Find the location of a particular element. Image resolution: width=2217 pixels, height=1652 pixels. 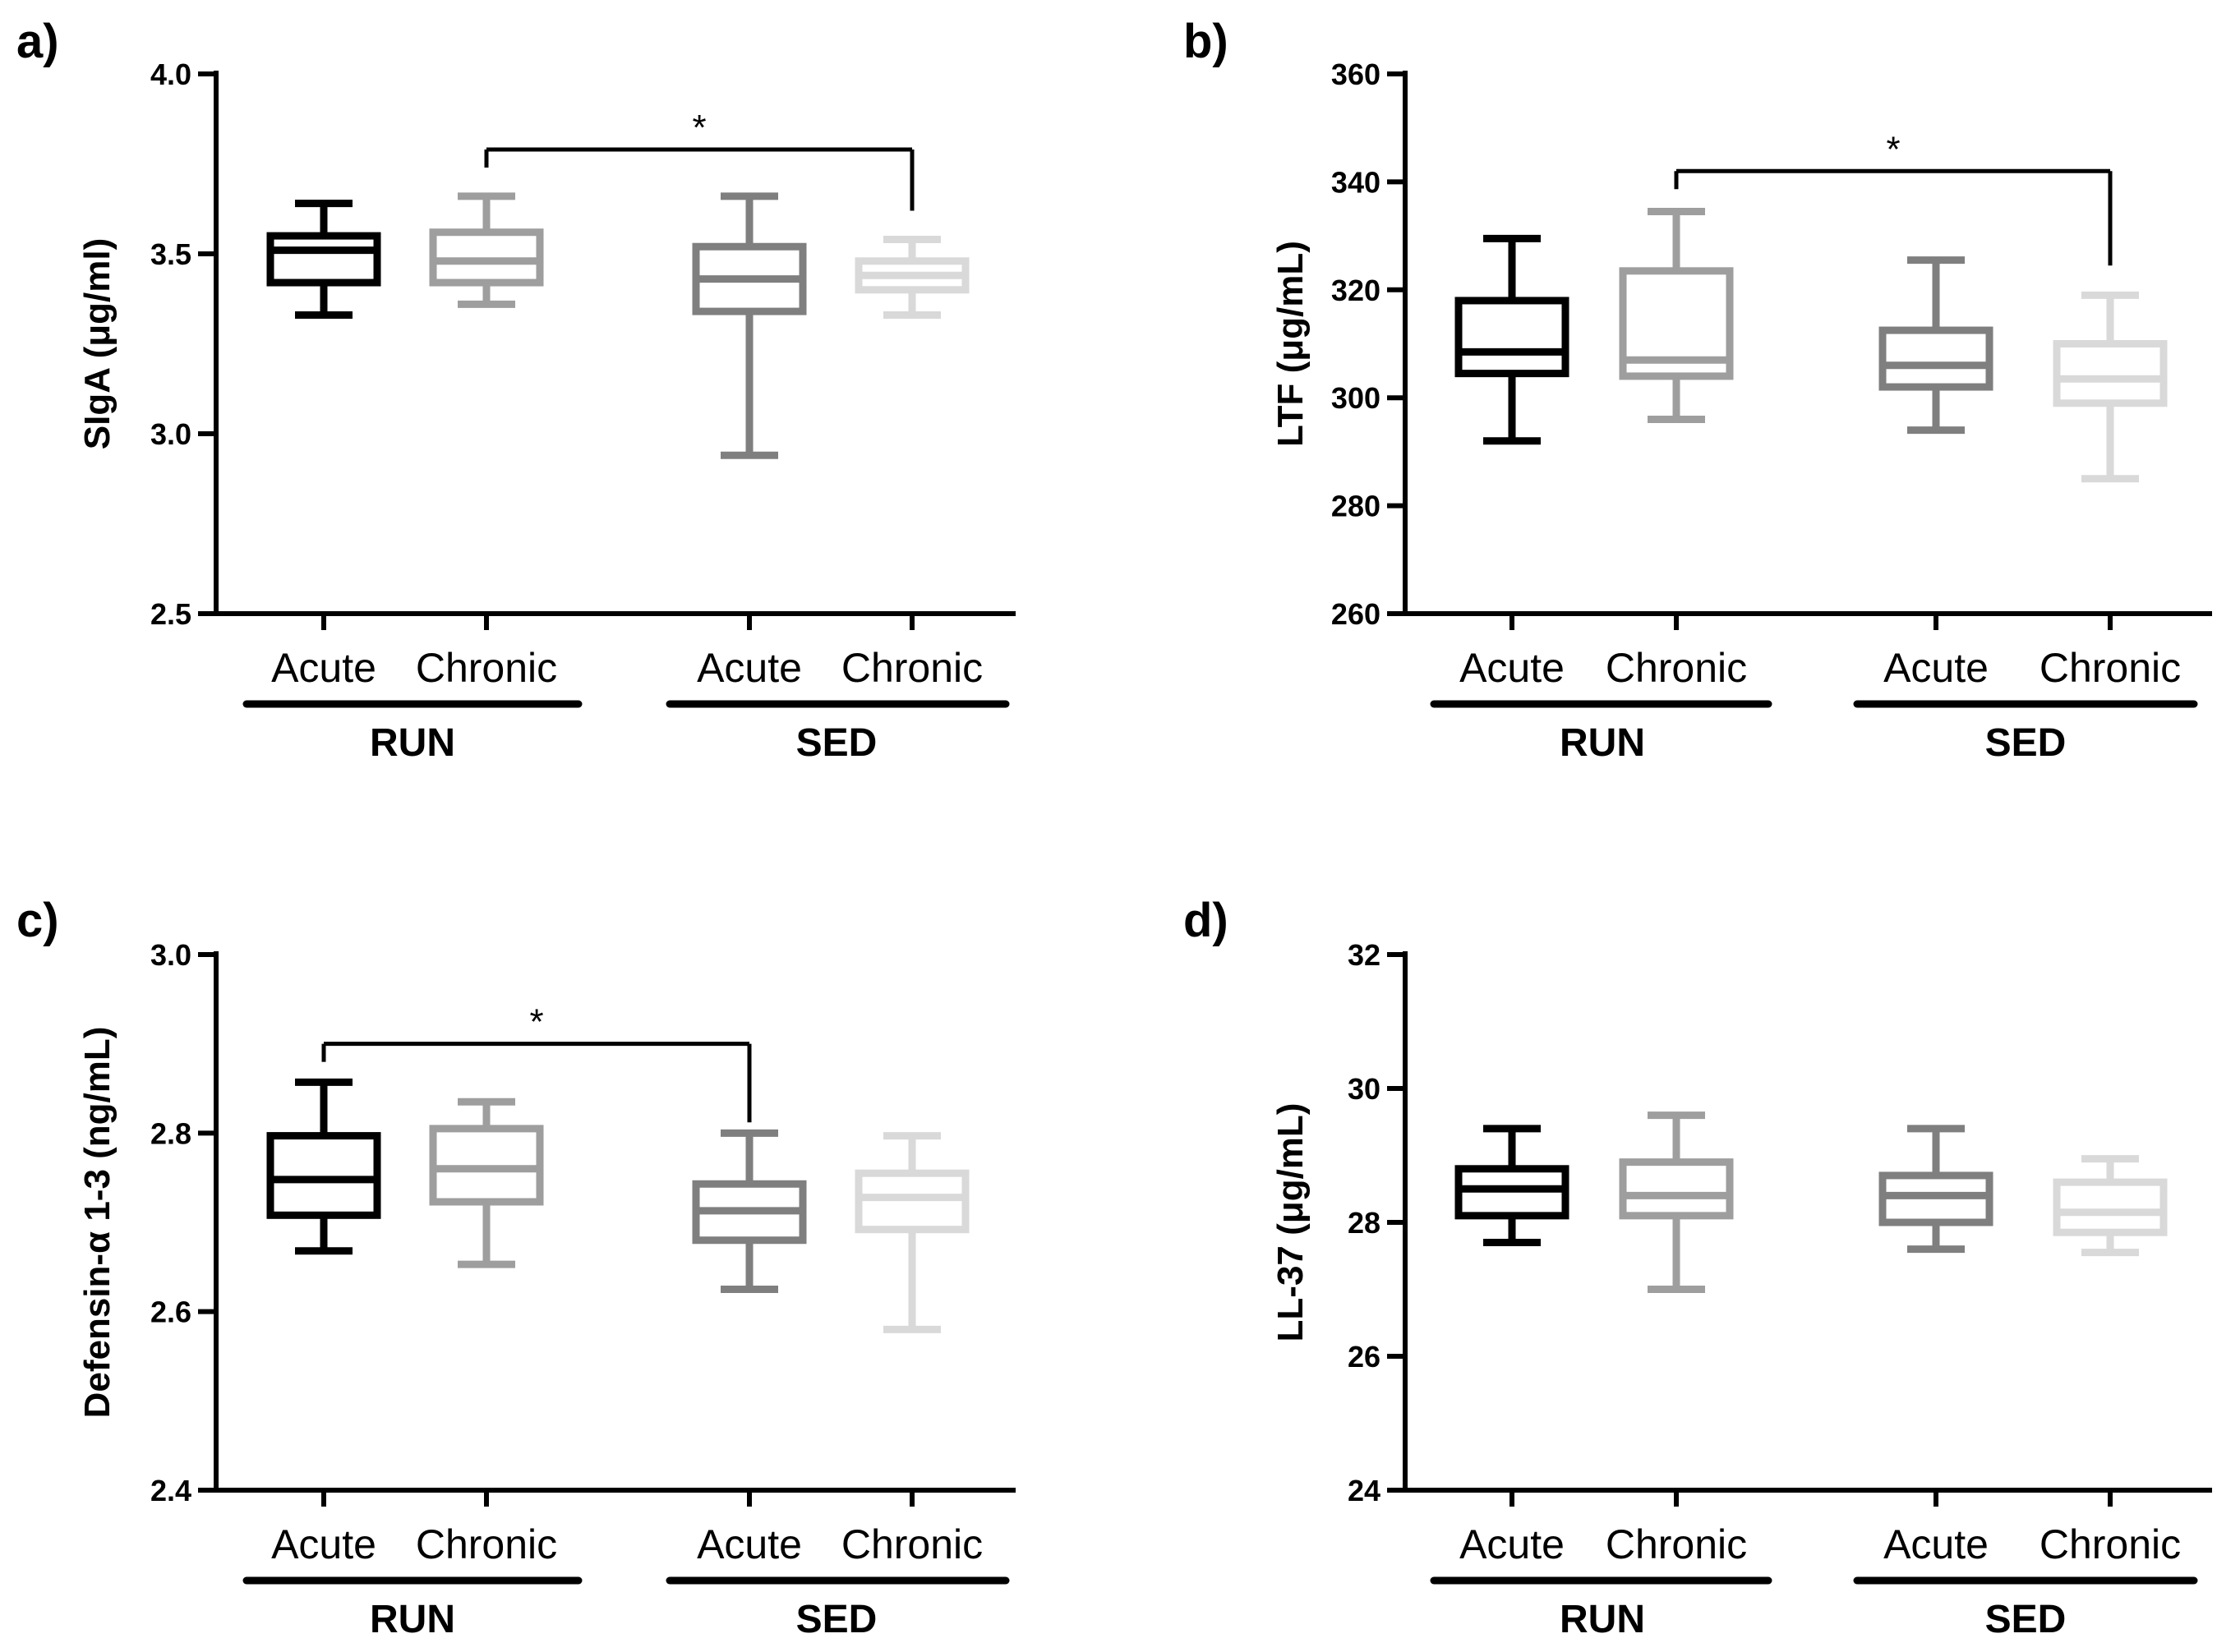

panel-label: d) is located at coordinates (1205, 921).